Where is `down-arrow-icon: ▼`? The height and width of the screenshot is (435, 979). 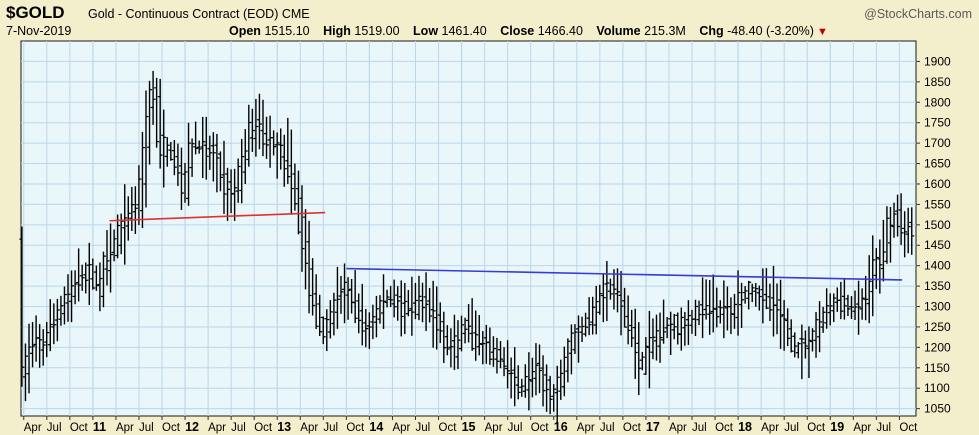 down-arrow-icon: ▼ is located at coordinates (822, 32).